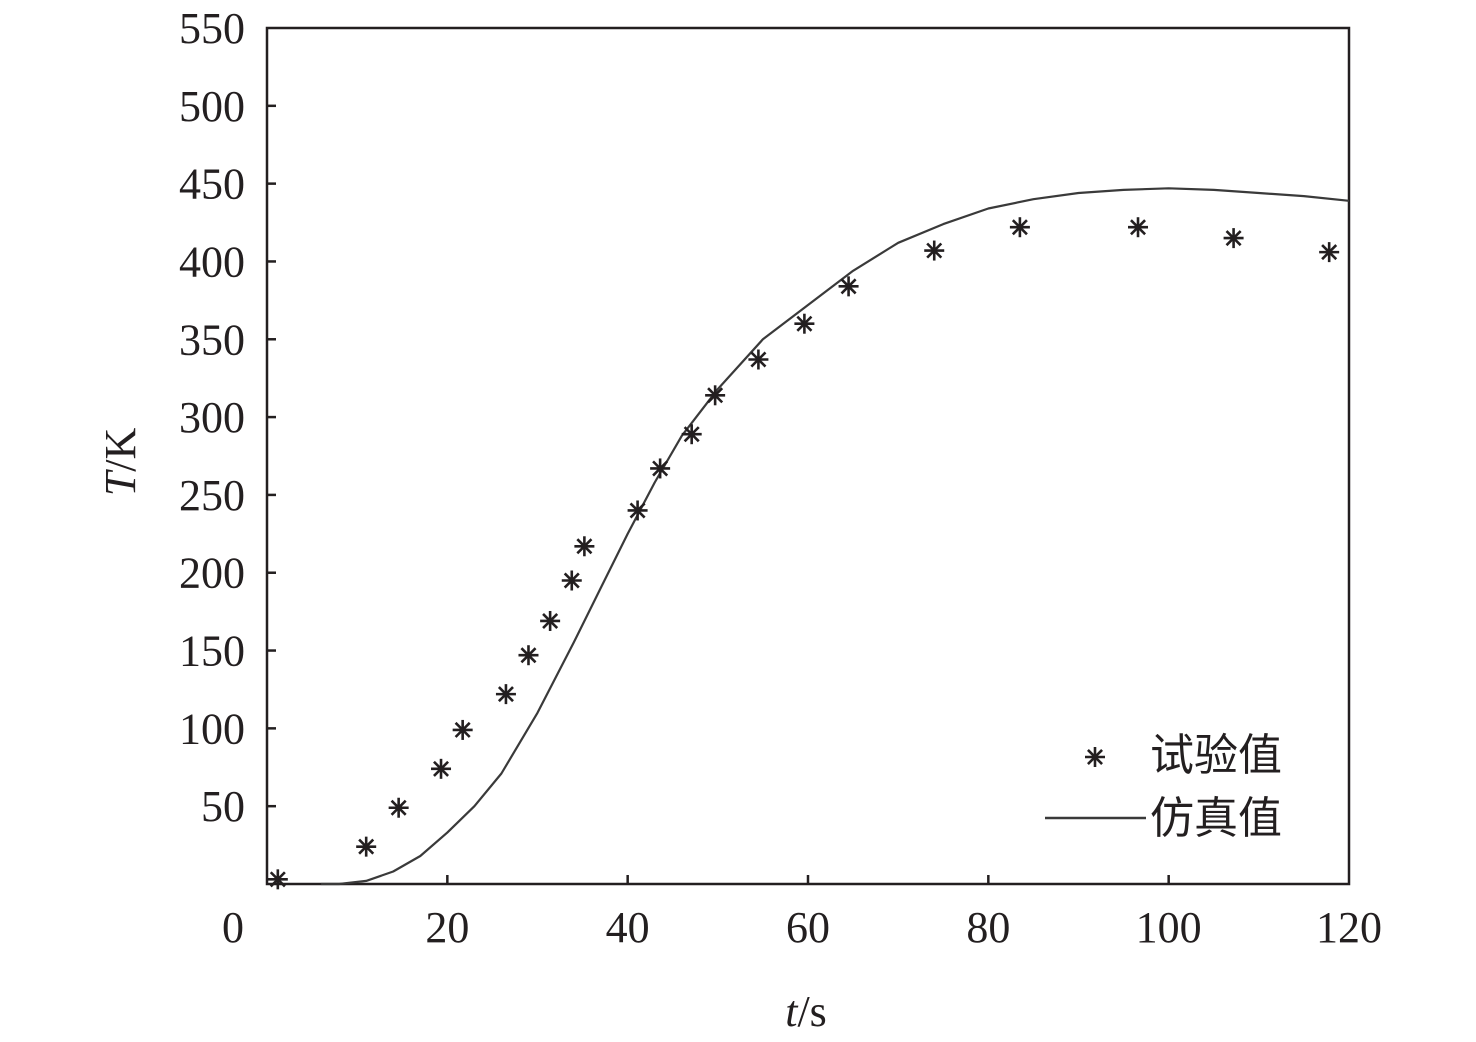 The height and width of the screenshot is (1042, 1476). I want to click on y-tick-label: 300, so click(212, 417).